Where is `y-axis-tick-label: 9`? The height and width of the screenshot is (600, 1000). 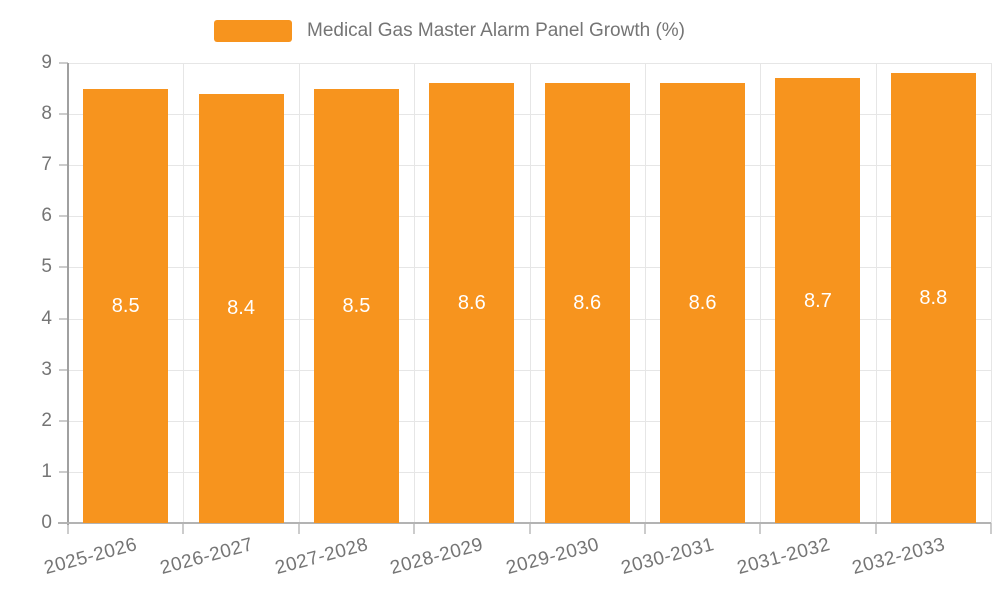 y-axis-tick-label: 9 is located at coordinates (46, 62).